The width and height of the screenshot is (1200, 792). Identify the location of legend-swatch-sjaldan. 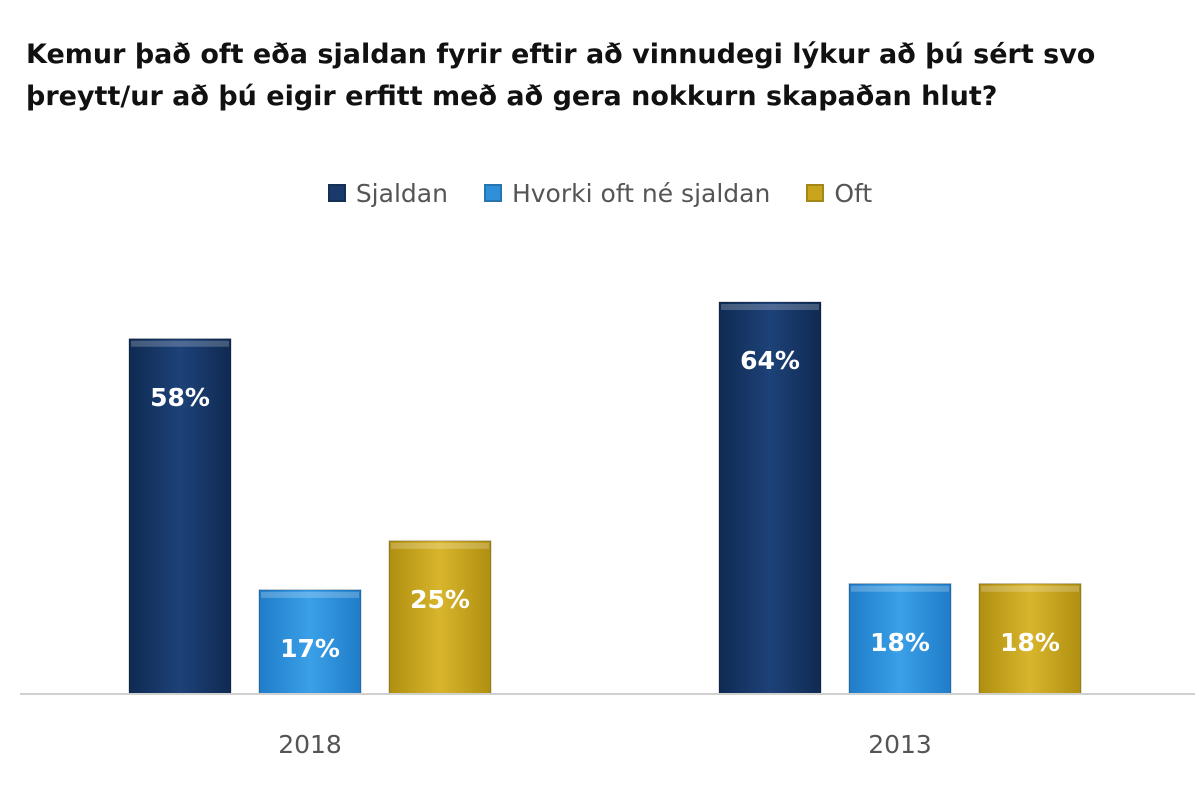
(336, 193).